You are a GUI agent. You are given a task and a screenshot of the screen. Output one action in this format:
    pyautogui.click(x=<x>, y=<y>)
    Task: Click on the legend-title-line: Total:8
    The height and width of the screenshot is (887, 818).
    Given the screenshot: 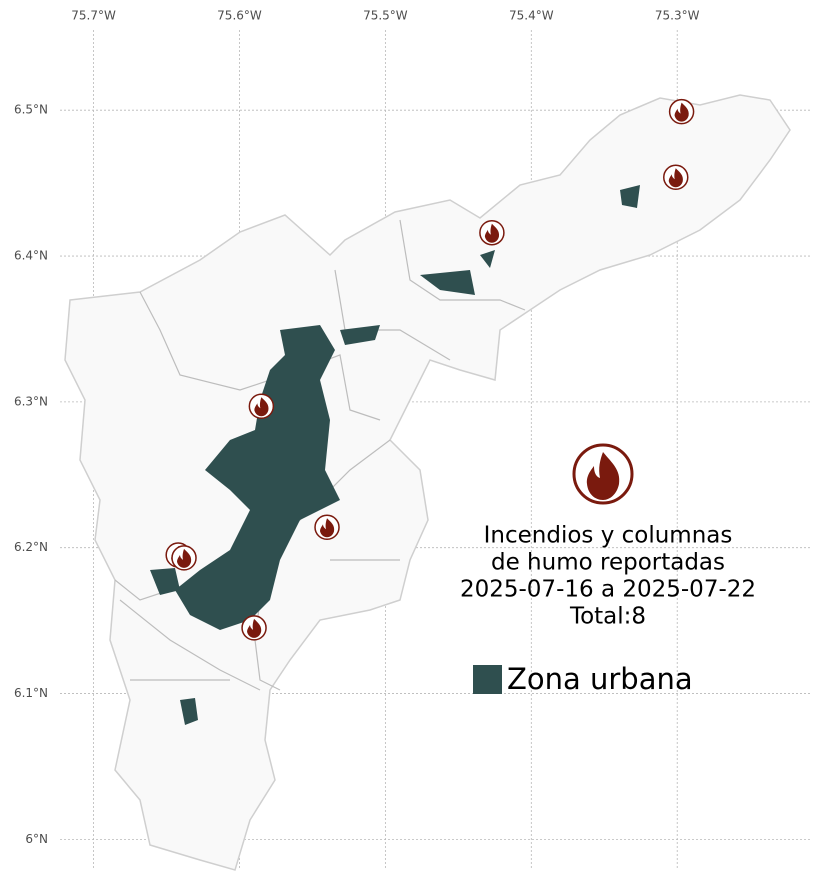 What is the action you would take?
    pyautogui.click(x=607, y=617)
    